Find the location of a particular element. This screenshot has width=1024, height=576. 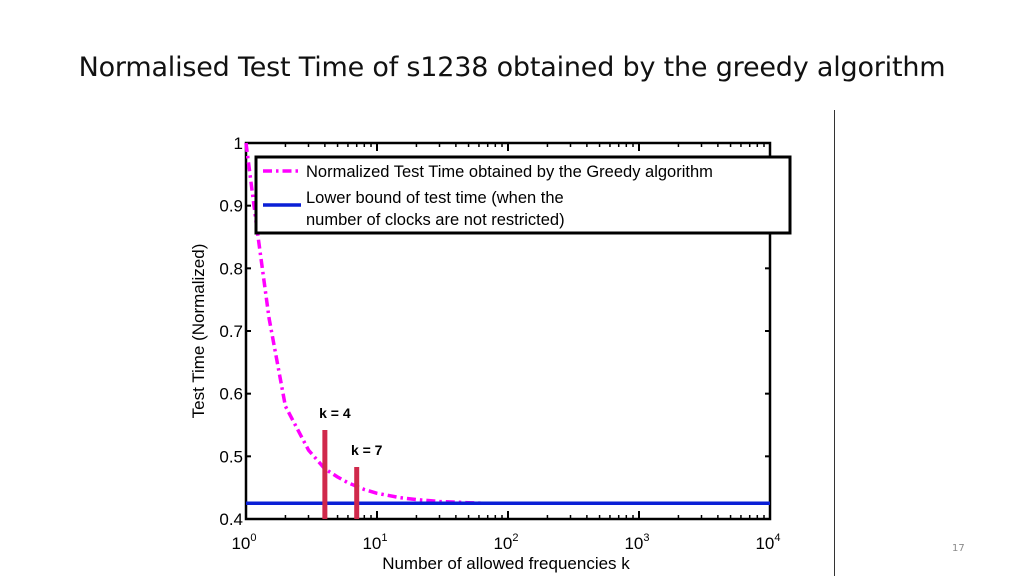

y-tick-labels: 0.4 0.5 0.6 0.7 0.8 0.9 1 is located at coordinates (231, 331).